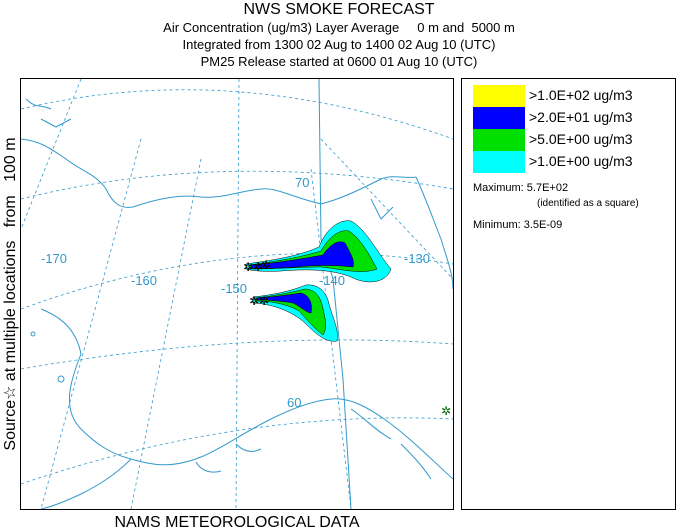  What do you see at coordinates (228, 458) in the screenshot?
I see `kodiak-islands` at bounding box center [228, 458].